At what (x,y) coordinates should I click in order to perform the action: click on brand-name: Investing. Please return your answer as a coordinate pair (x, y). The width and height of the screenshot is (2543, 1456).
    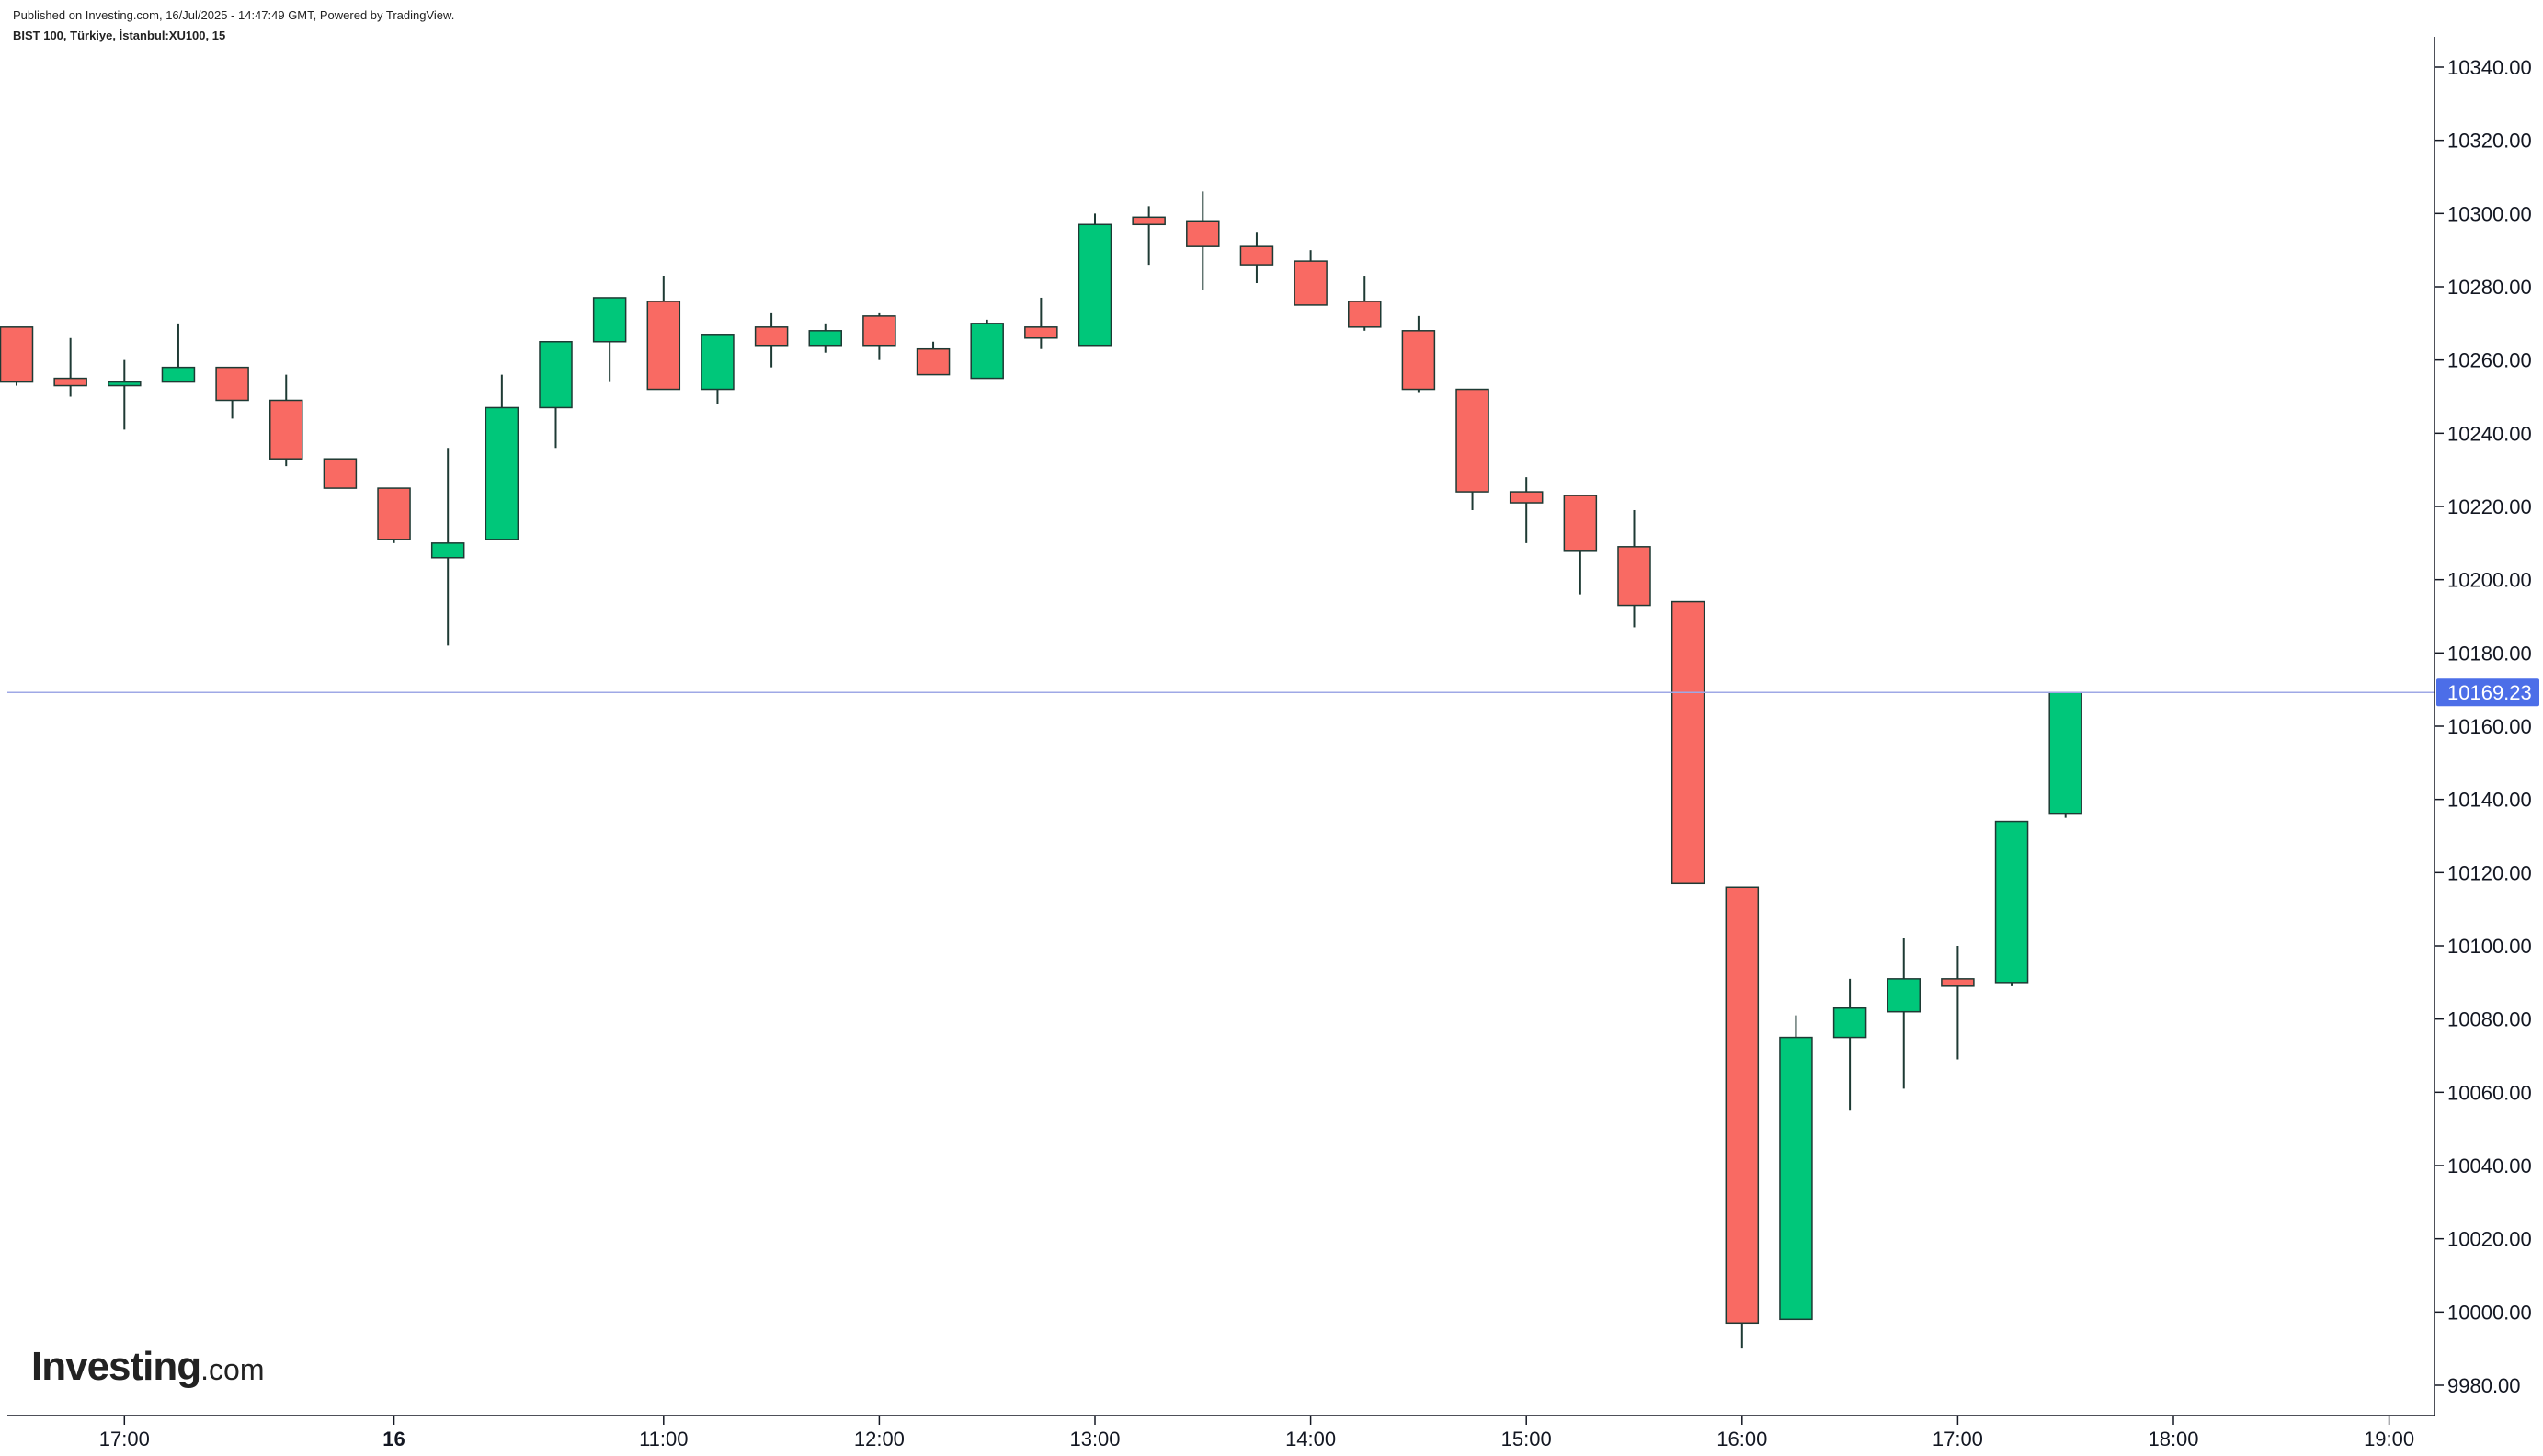
    Looking at the image, I should click on (116, 1366).